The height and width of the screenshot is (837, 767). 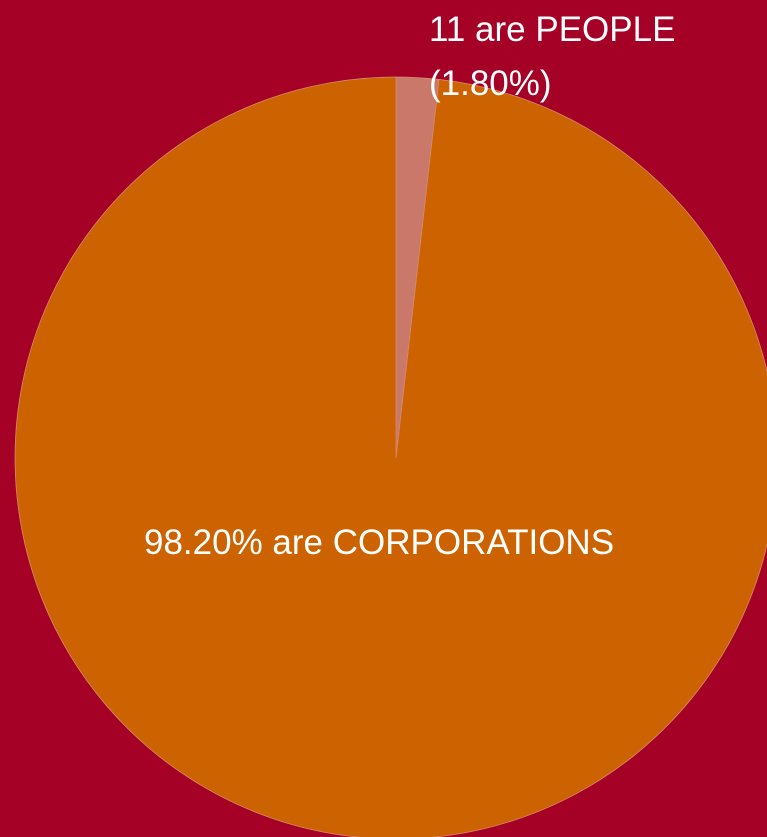 What do you see at coordinates (557, 56) in the screenshot?
I see `people-slice-label: 11 are PEOPLE (1.80%)` at bounding box center [557, 56].